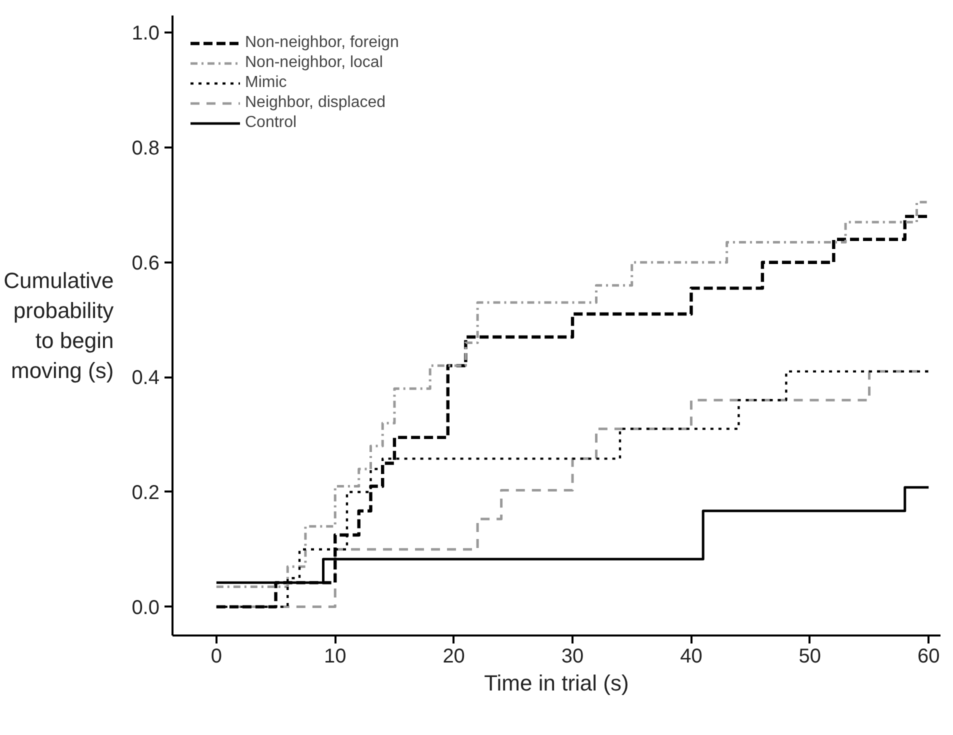 The width and height of the screenshot is (953, 735). I want to click on x-tick-label: 0, so click(216, 657).